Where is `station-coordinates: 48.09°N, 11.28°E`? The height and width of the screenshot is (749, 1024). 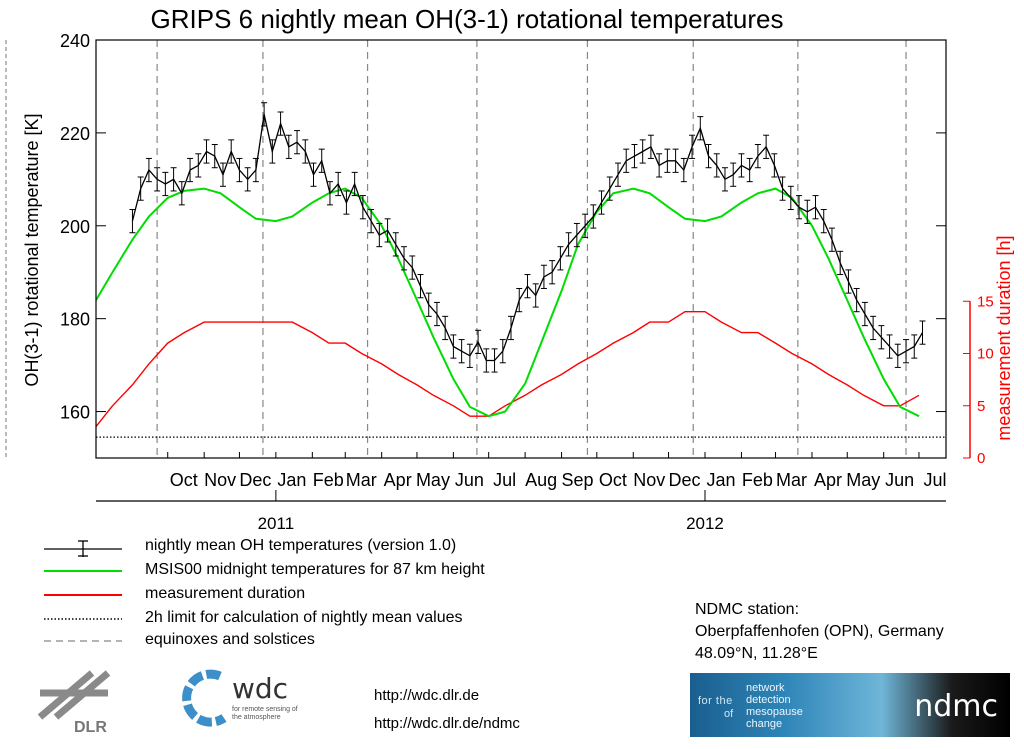
station-coordinates: 48.09°N, 11.28°E is located at coordinates (756, 653).